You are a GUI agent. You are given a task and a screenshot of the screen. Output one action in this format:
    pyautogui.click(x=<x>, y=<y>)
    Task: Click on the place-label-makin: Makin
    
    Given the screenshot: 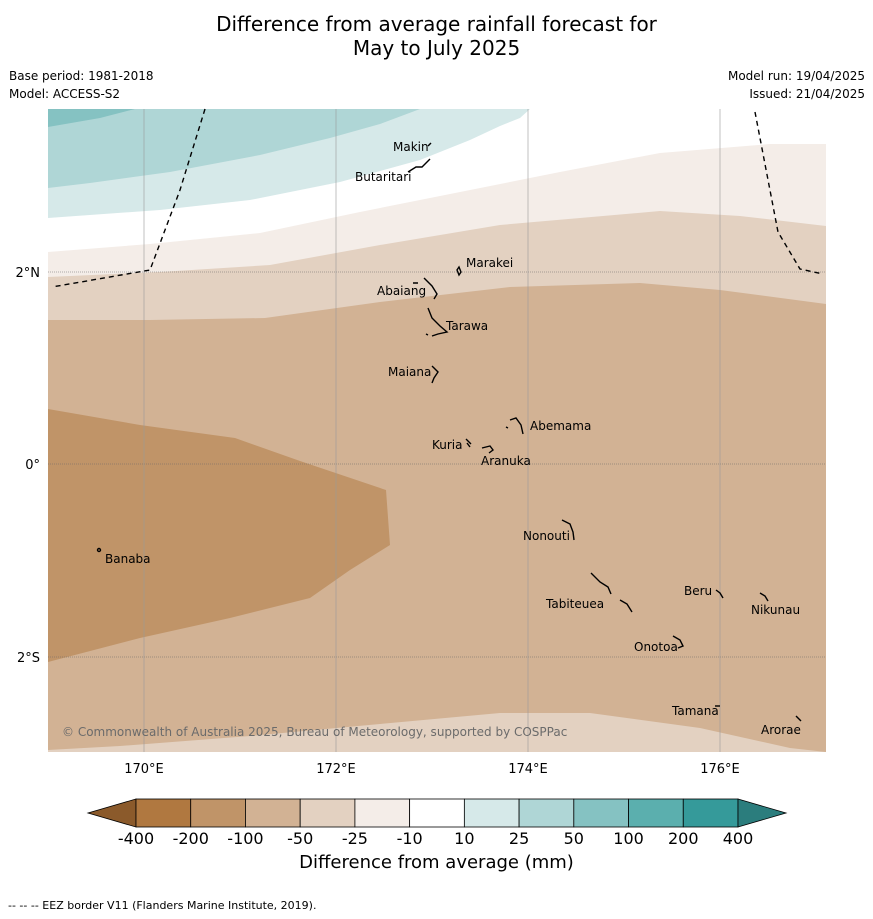 What is the action you would take?
    pyautogui.click(x=411, y=147)
    